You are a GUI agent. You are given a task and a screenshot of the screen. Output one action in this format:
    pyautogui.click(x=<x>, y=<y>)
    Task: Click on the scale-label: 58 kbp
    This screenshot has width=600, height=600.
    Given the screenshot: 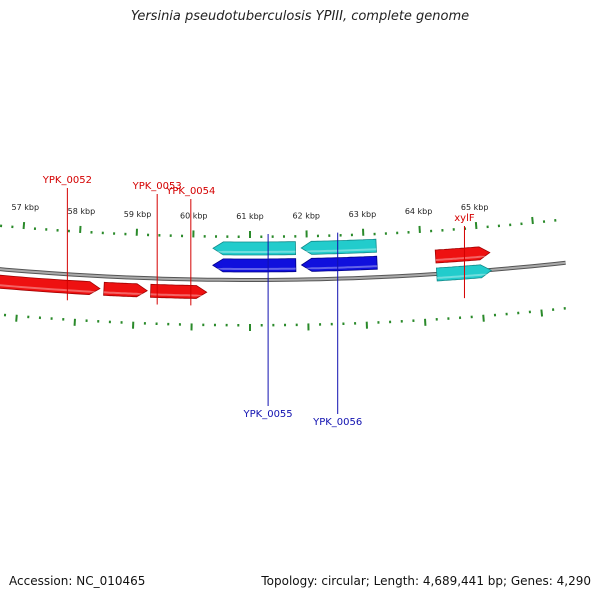 What is the action you would take?
    pyautogui.click(x=82, y=211)
    